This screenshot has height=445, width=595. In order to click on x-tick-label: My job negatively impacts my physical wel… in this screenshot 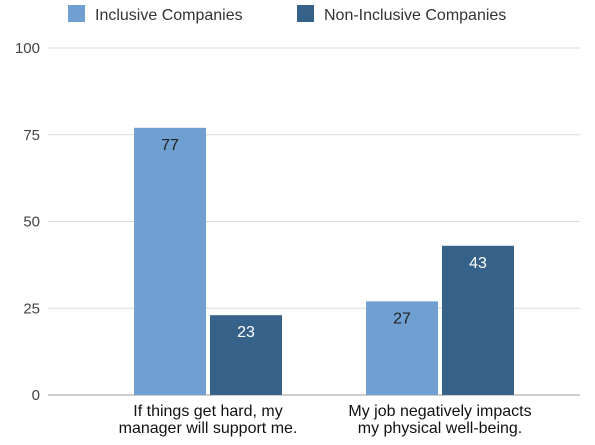, I will do `click(439, 420)`.